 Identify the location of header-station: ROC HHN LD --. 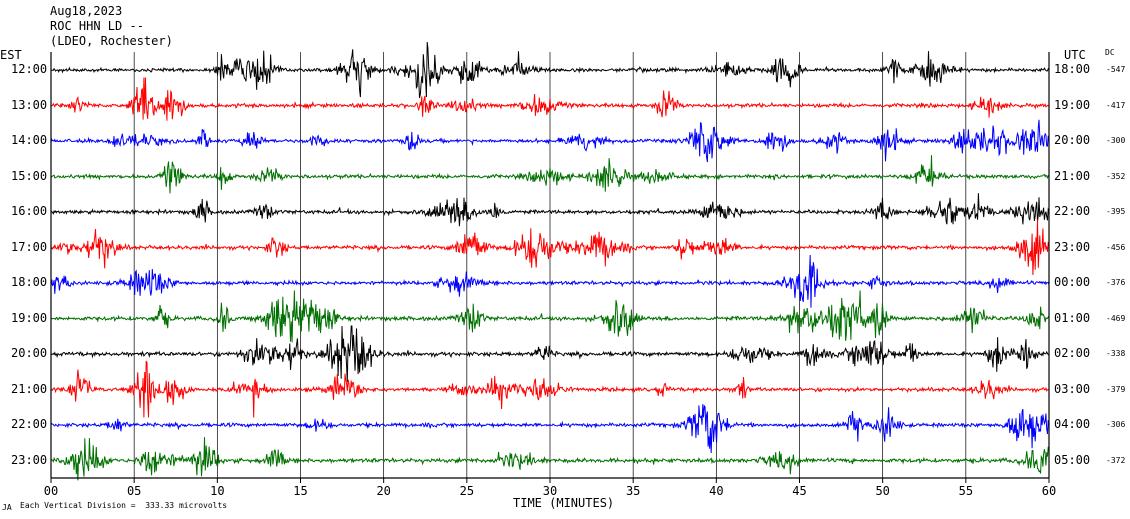
(97, 26).